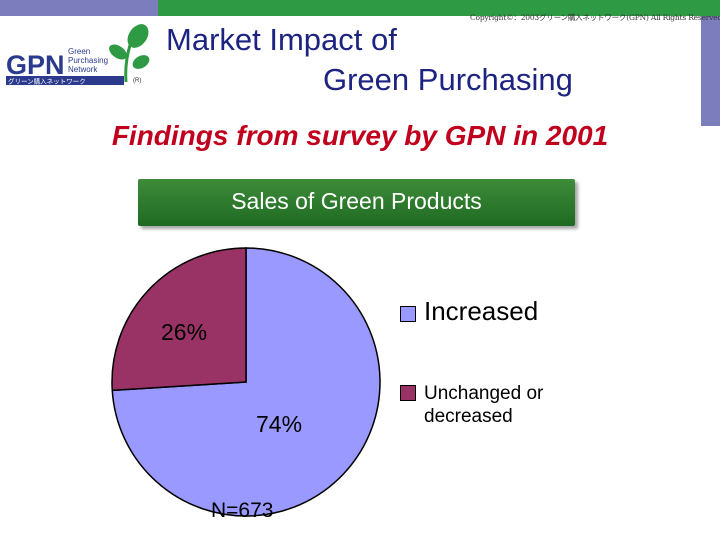  Describe the element at coordinates (47, 81) in the screenshot. I see `logo-jp: グリーン購入ネットワーク` at that location.